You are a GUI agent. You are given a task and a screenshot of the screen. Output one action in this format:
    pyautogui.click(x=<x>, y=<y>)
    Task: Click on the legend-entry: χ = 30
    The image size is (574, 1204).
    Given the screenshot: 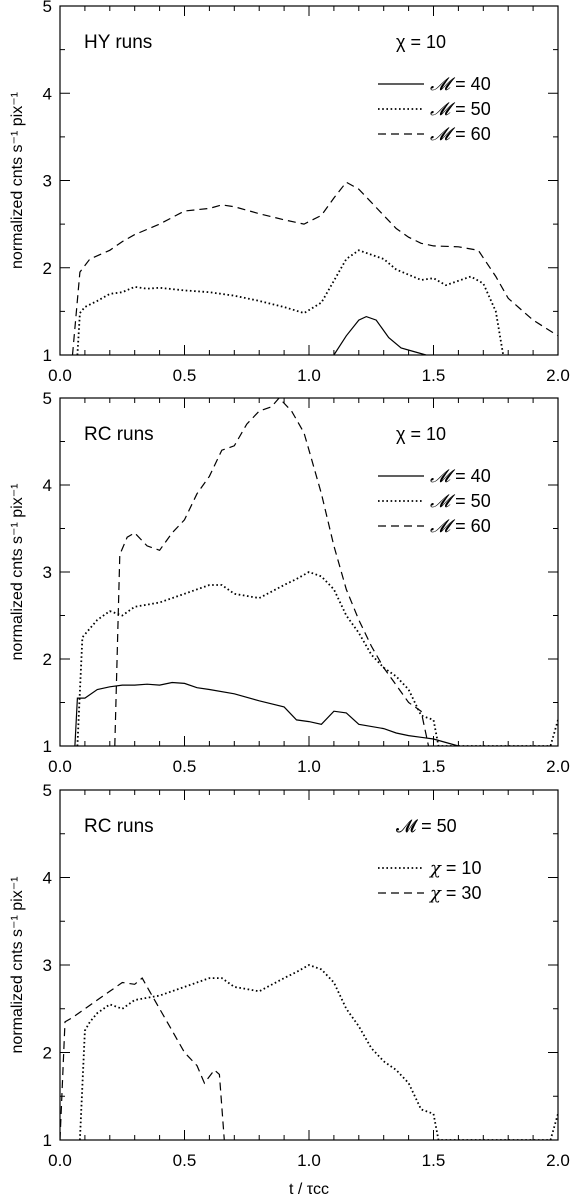 What is the action you would take?
    pyautogui.click(x=454, y=893)
    